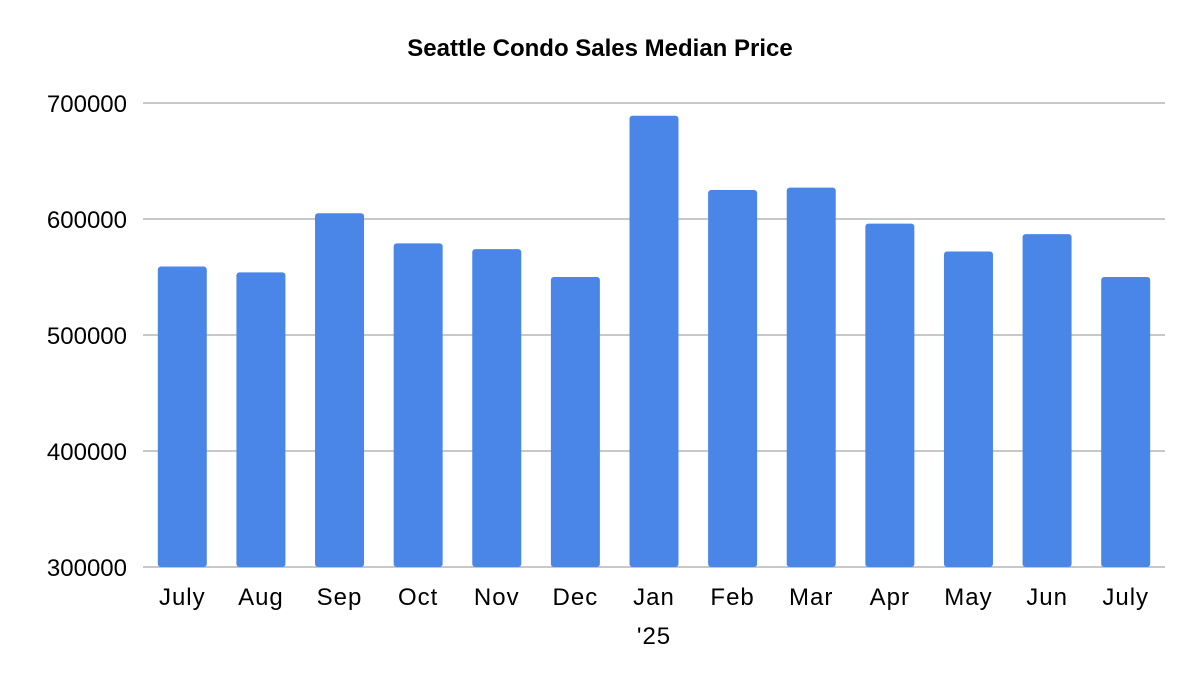 Image resolution: width=1200 pixels, height=686 pixels. Describe the element at coordinates (87, 104) in the screenshot. I see `y-tick-label-700000: 700000` at that location.